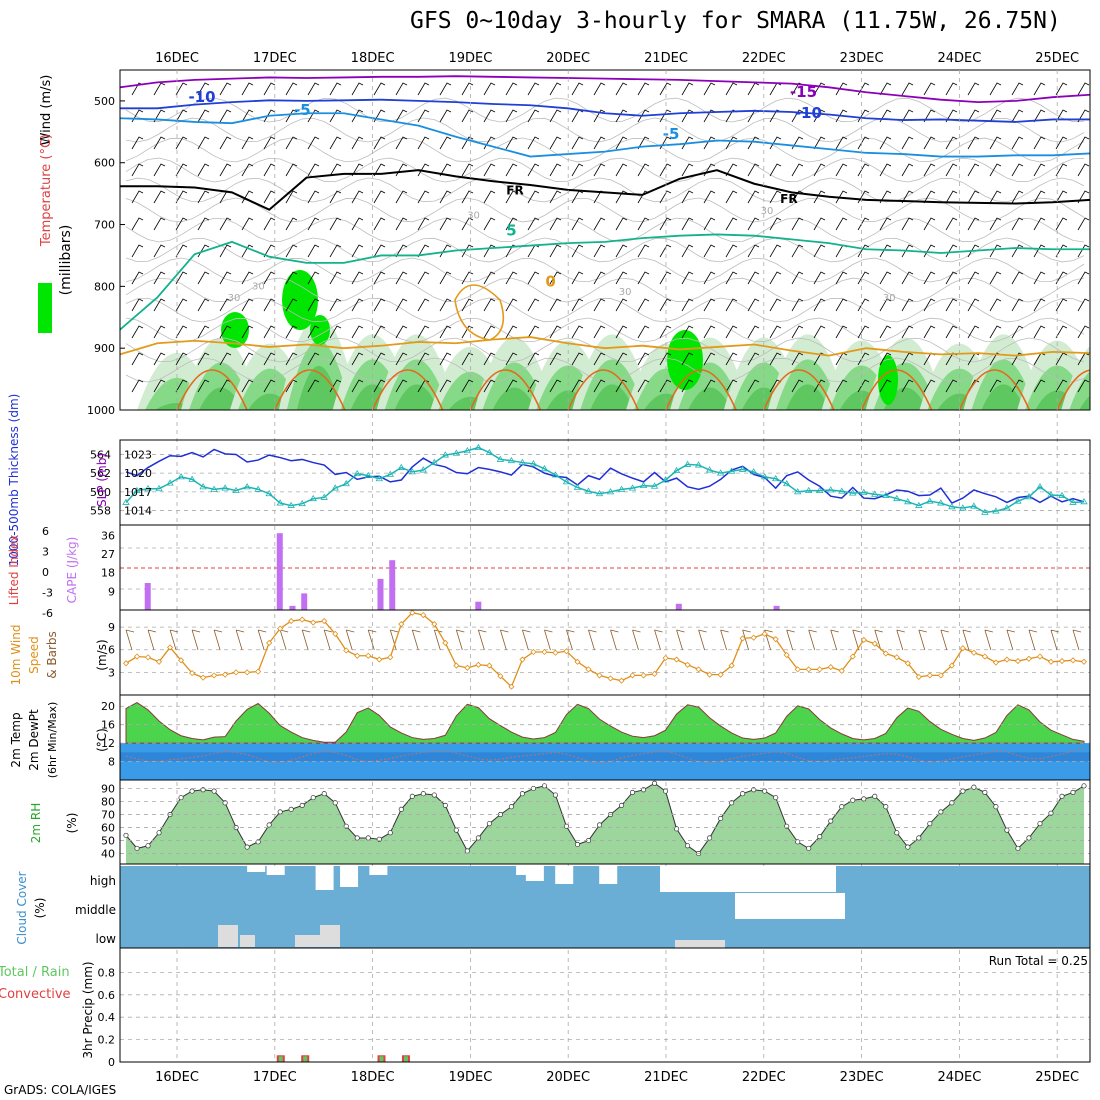 This screenshot has width=1100, height=1100. I want to click on y-tick-label-left: 6, so click(45, 531).